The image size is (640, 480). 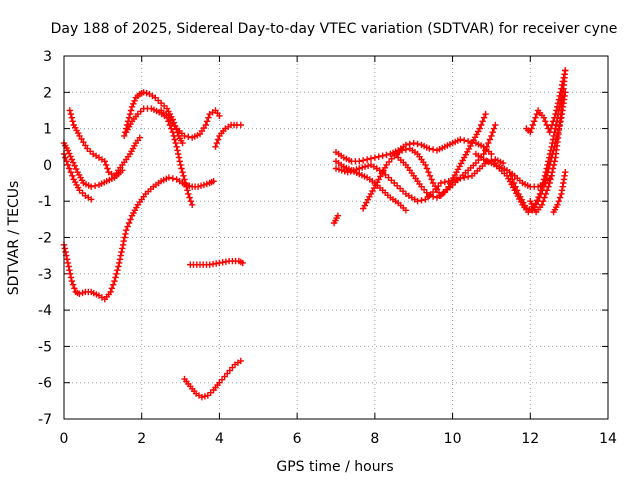 What do you see at coordinates (47, 130) in the screenshot?
I see `y-tick-label: 1` at bounding box center [47, 130].